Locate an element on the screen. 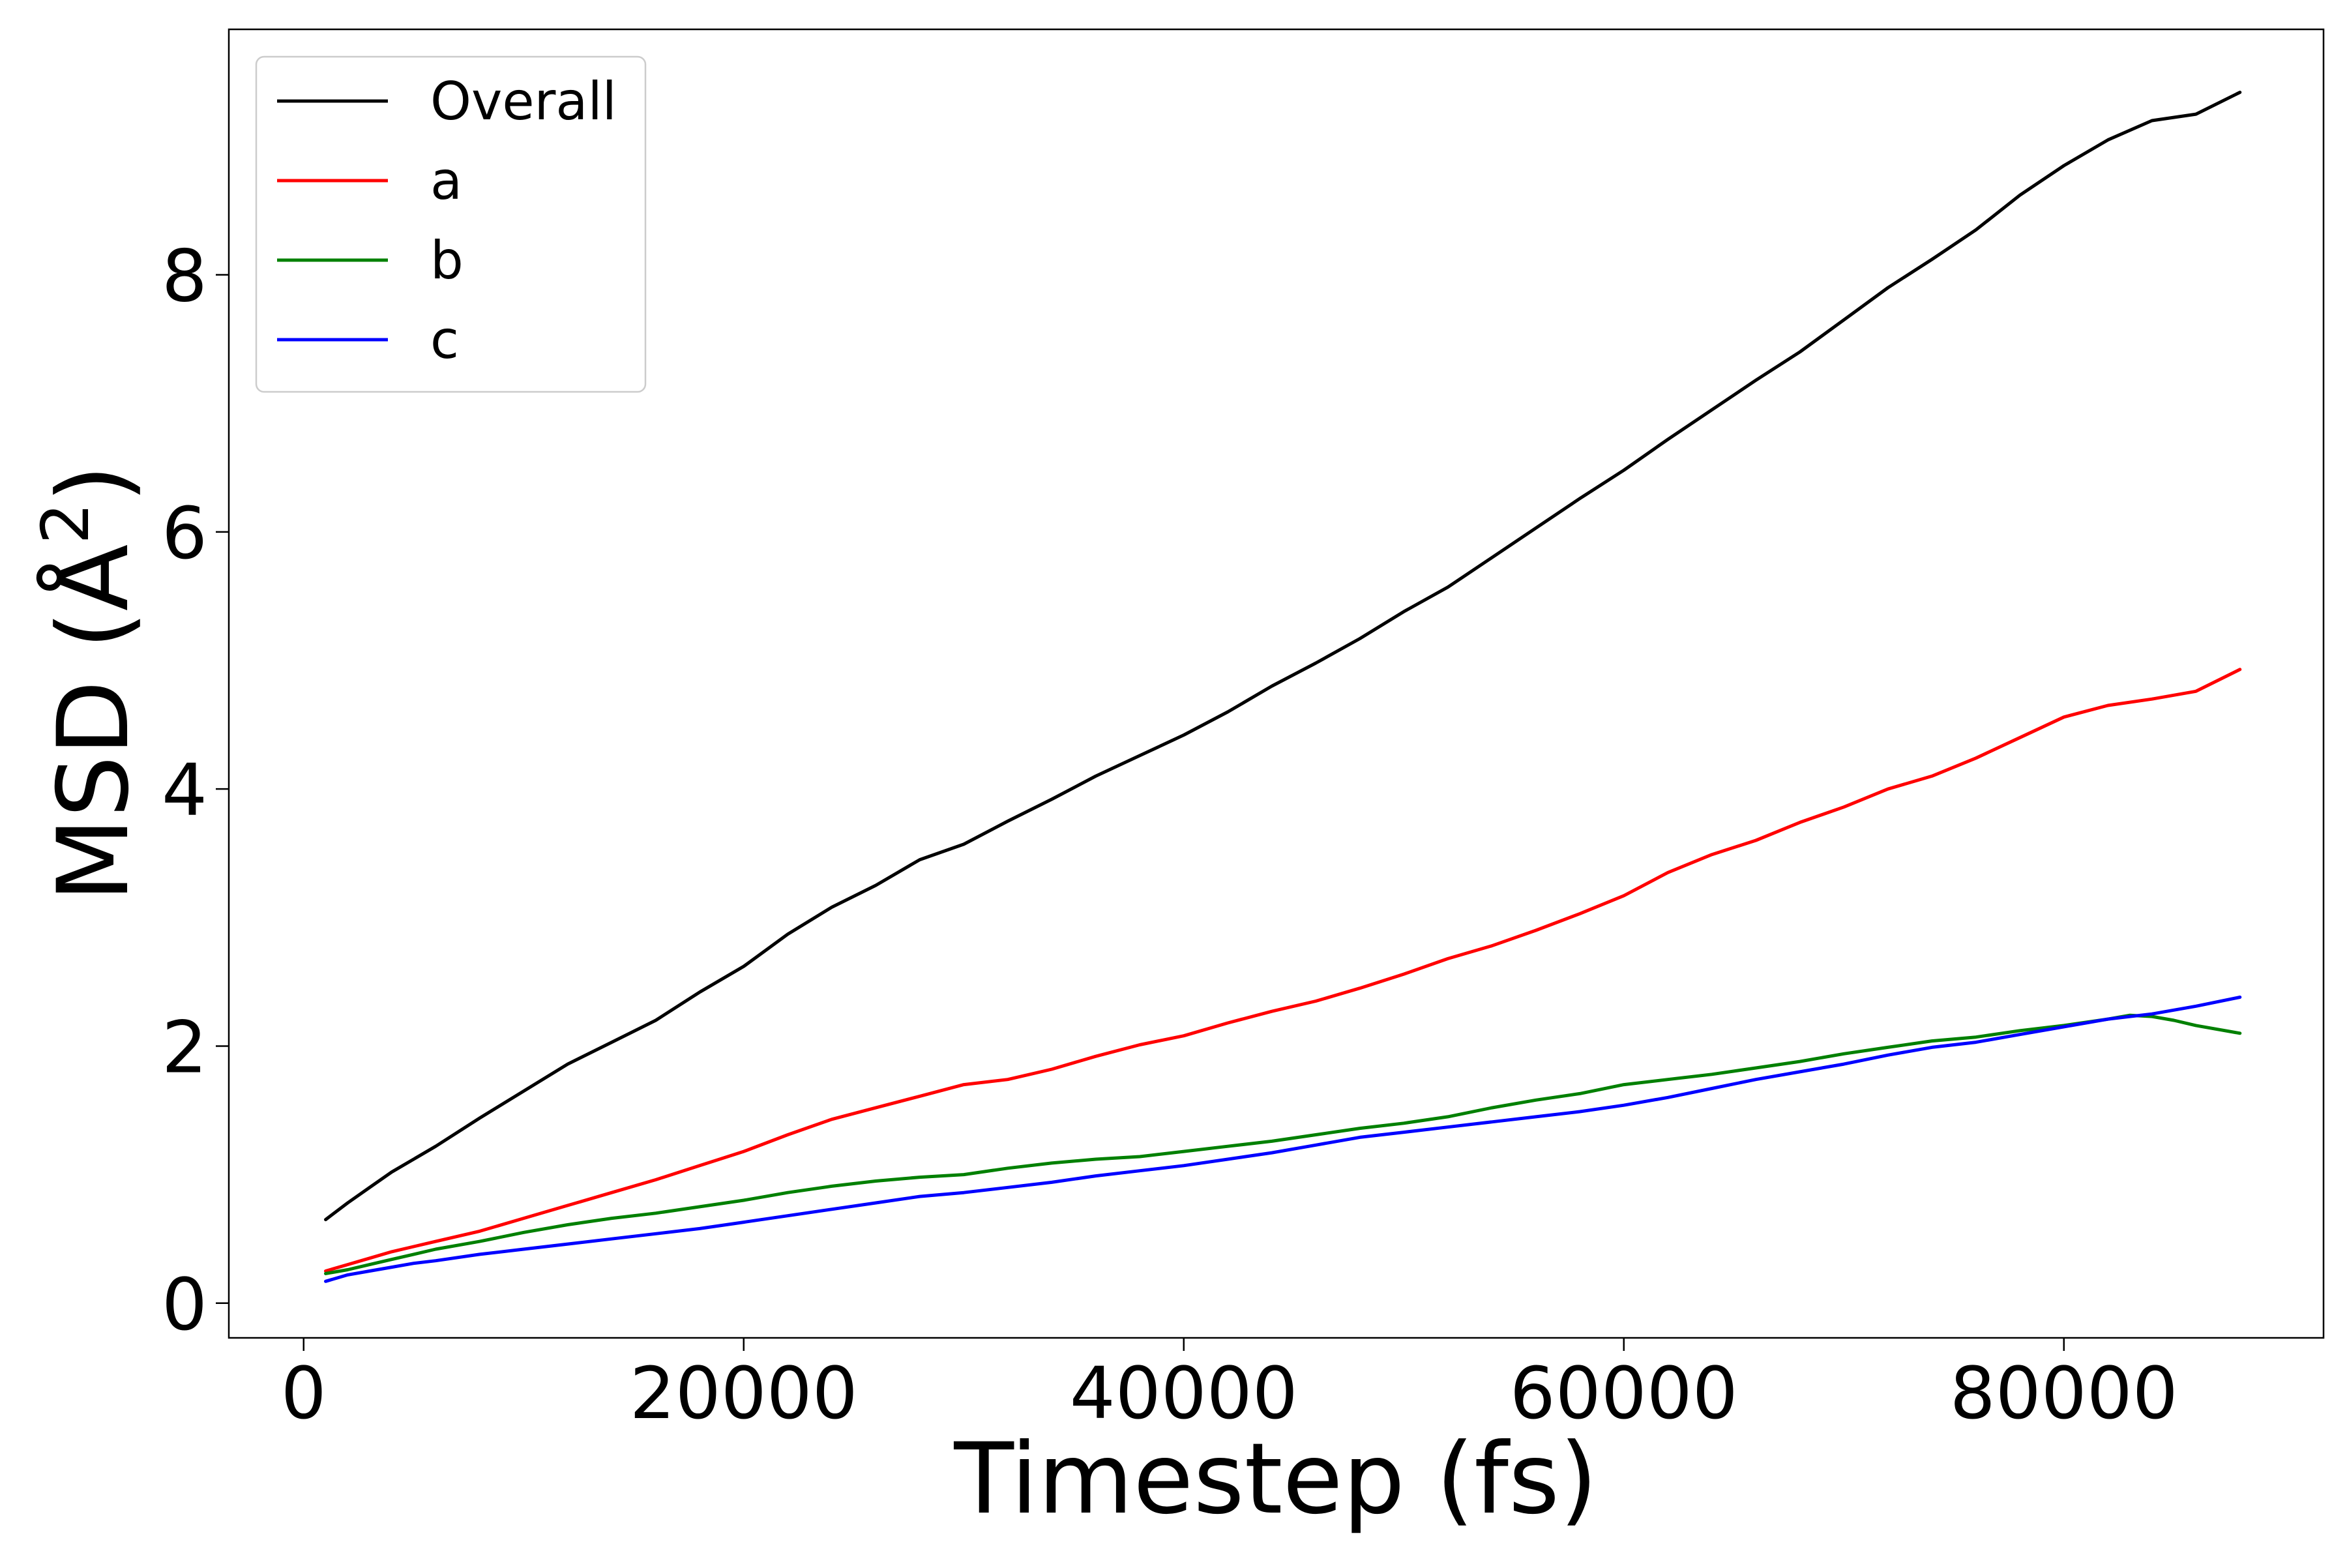 This screenshot has height=1568, width=2347. y-tick-label: 4 is located at coordinates (184, 790).